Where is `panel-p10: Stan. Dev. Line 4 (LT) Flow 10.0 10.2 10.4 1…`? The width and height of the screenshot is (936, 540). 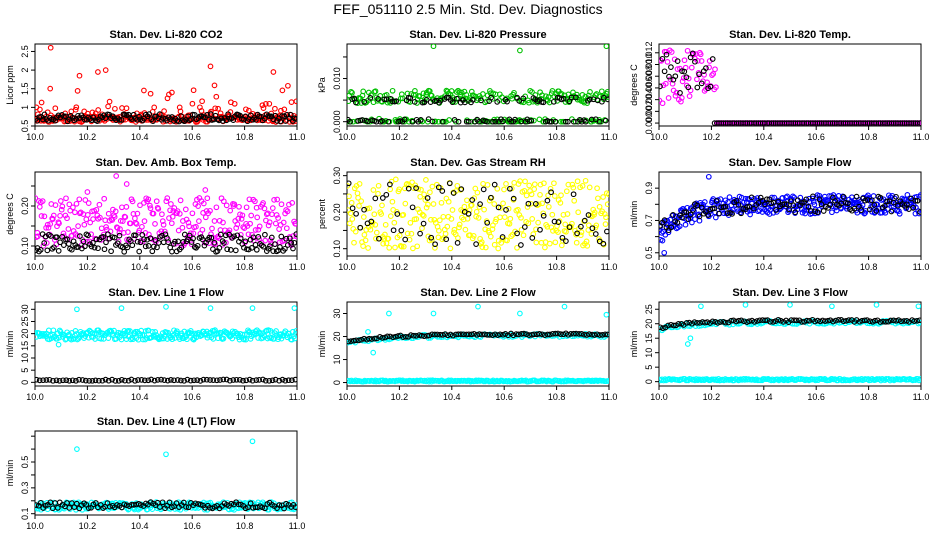 panel-p10: Stan. Dev. Line 4 (LT) Flow 10.0 10.2 10.4 1… is located at coordinates (155, 473).